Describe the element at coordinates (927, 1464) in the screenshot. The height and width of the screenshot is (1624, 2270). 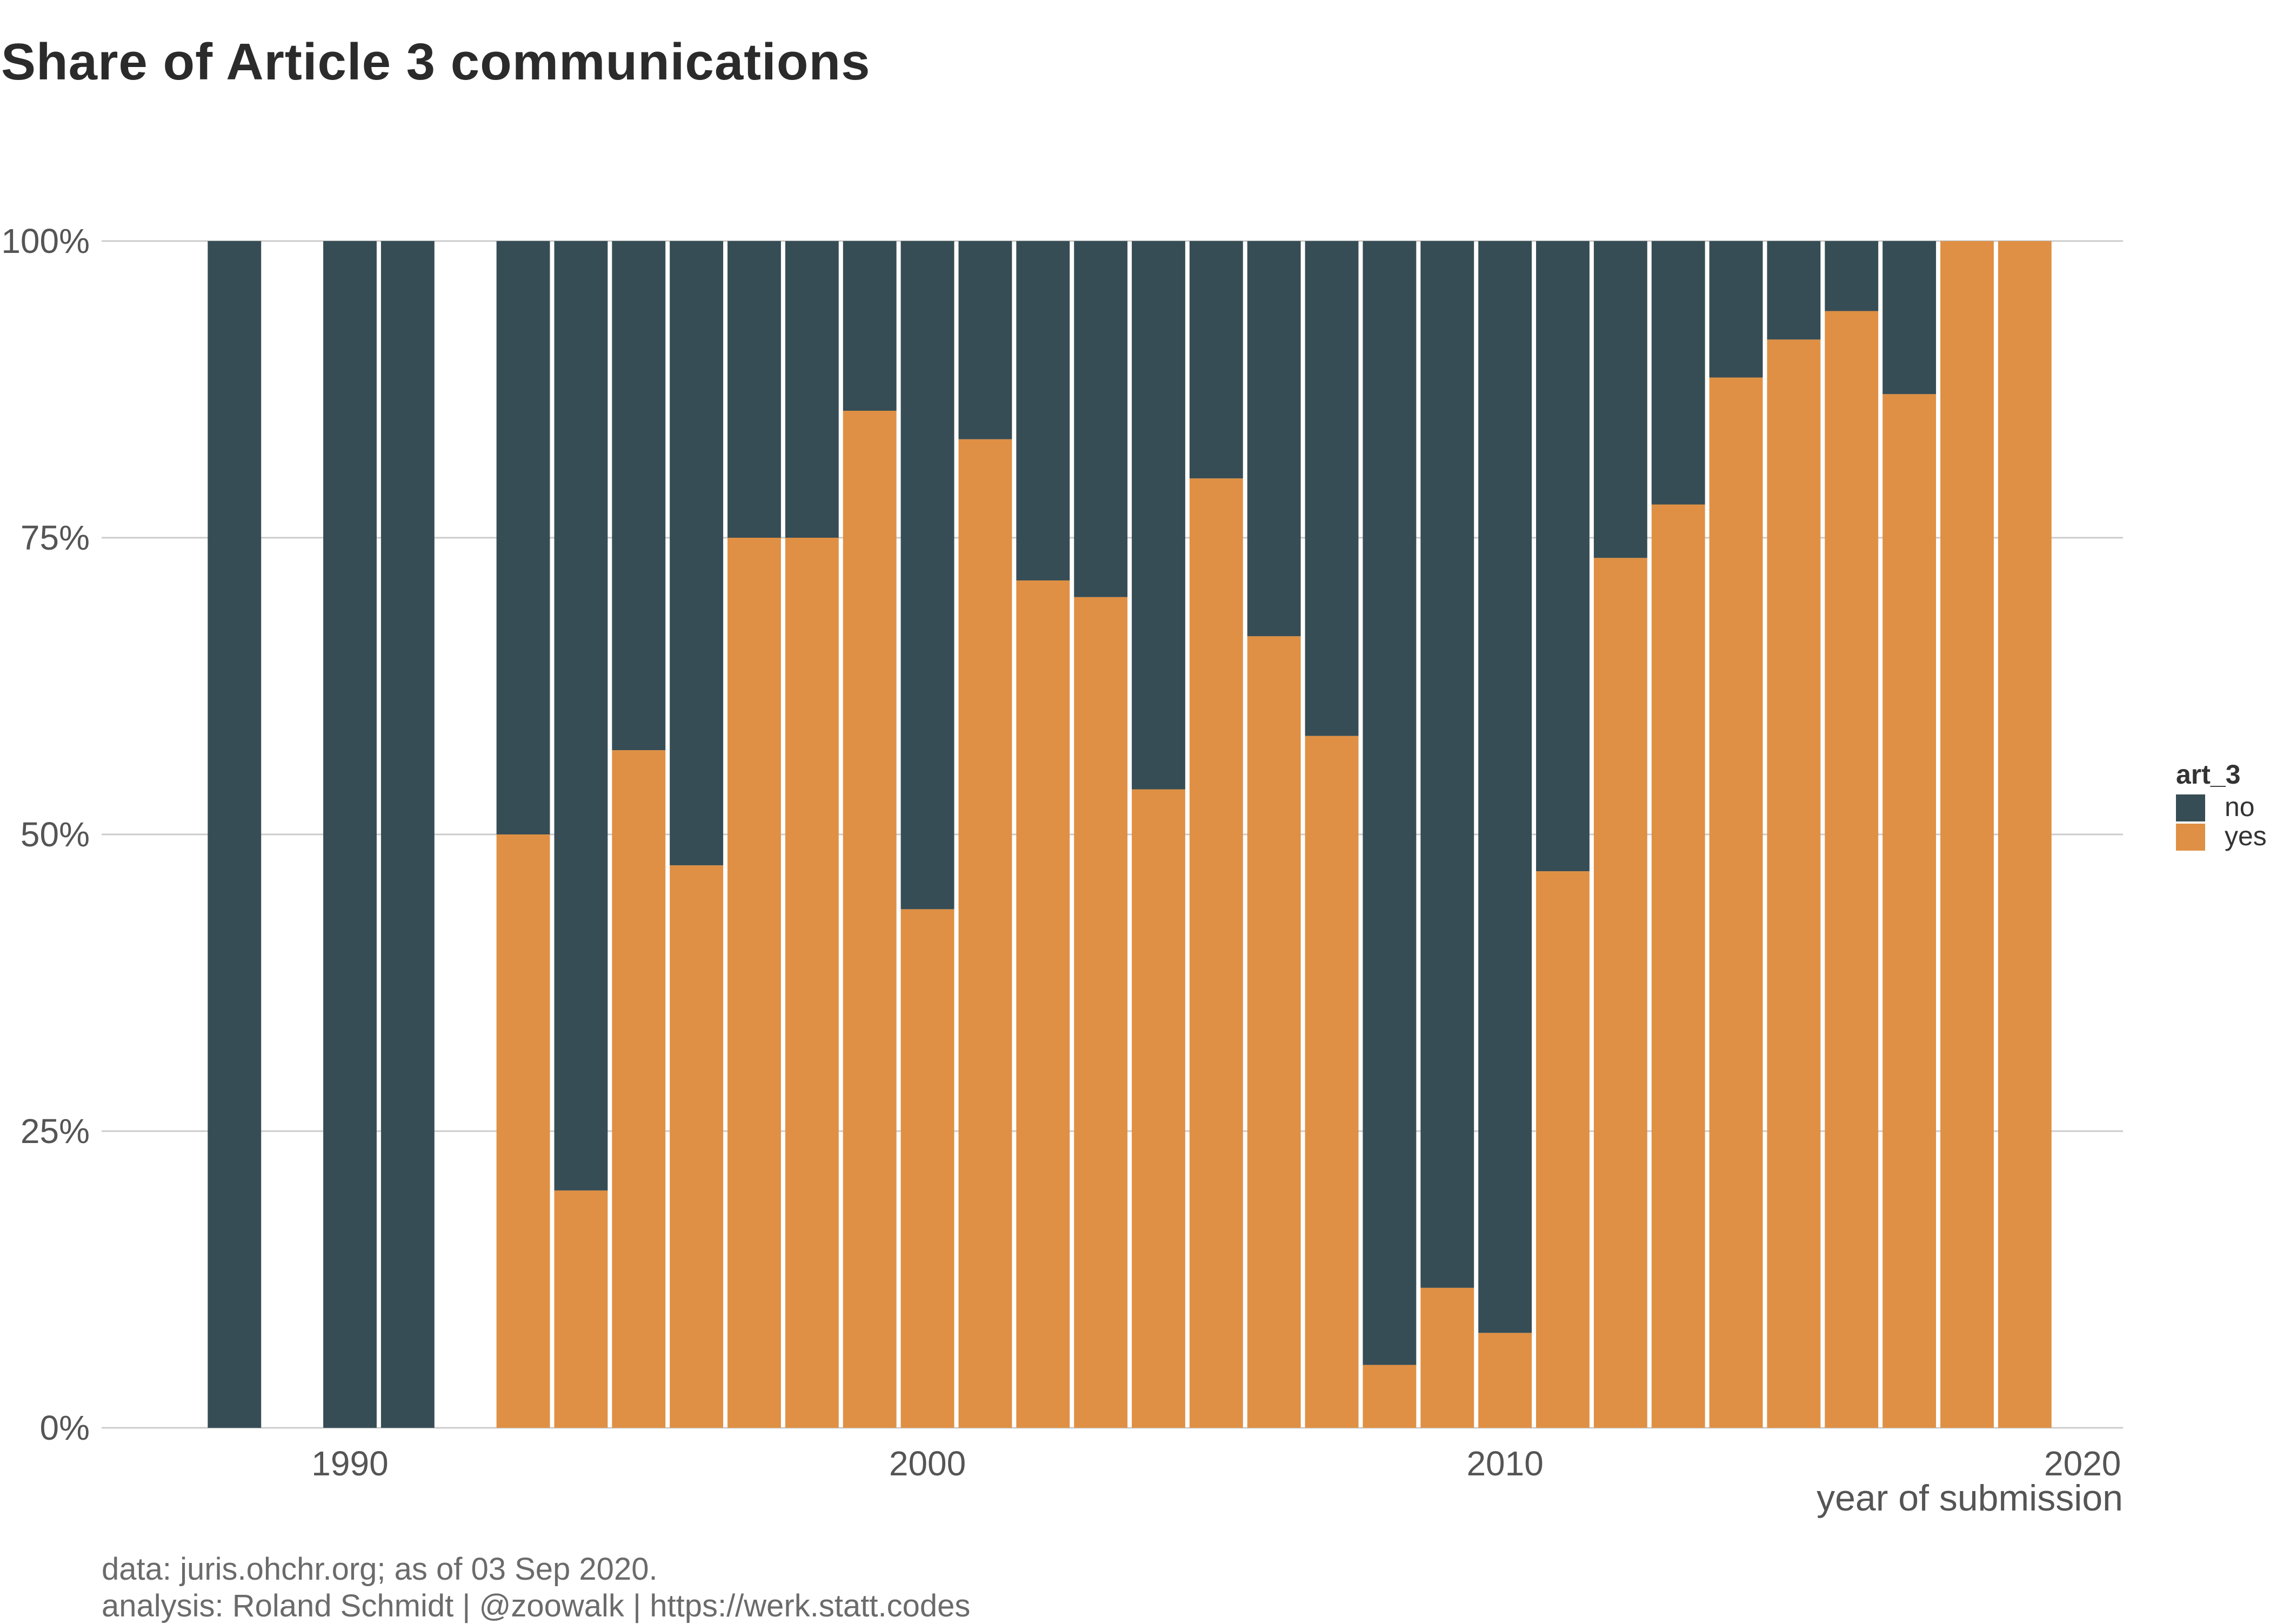
I see `x-tick-label: 2000` at that location.